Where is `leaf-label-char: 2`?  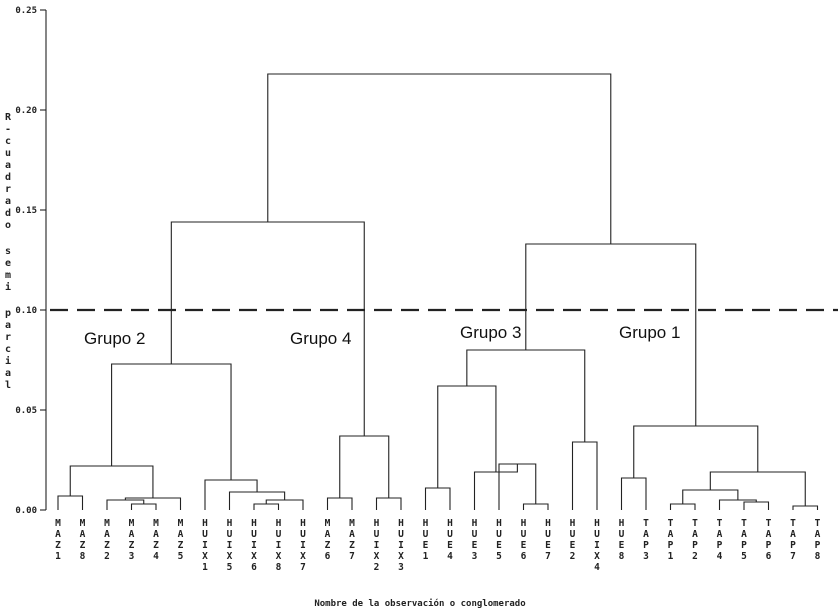 leaf-label-char: 2 is located at coordinates (107, 556).